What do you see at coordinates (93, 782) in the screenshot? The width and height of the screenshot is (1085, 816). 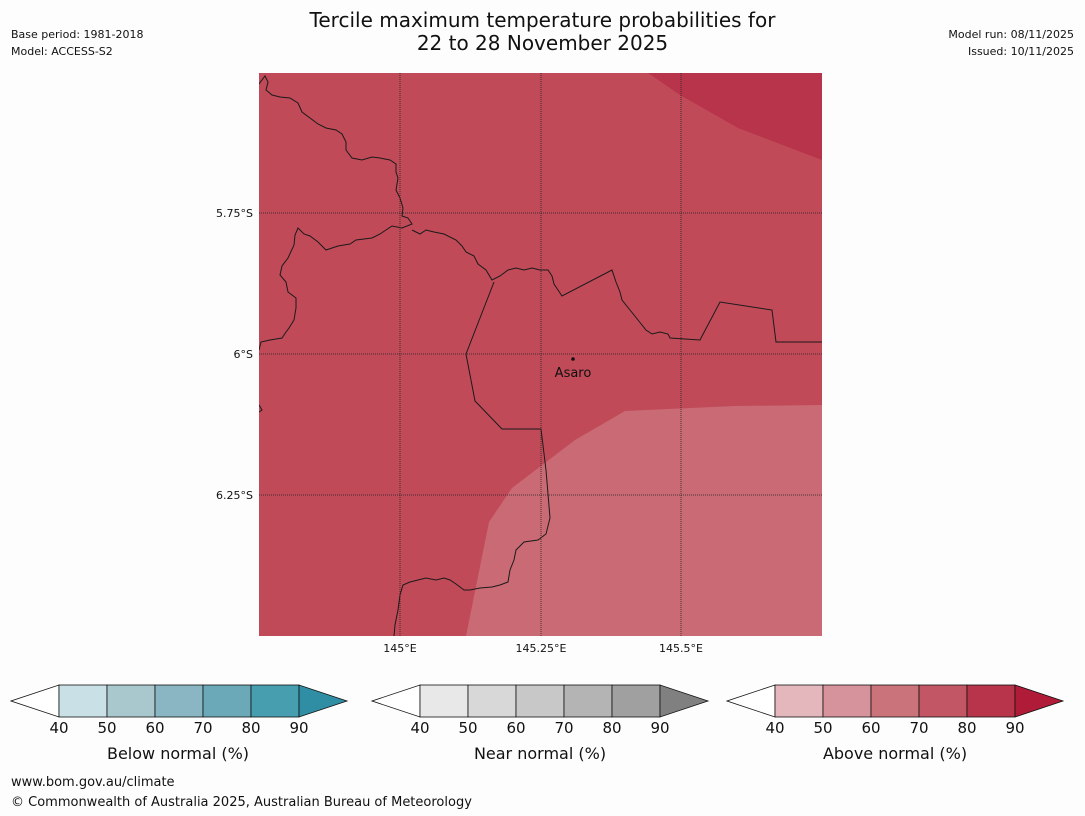 I see `footer-url: www.bom.gov.au/climate` at bounding box center [93, 782].